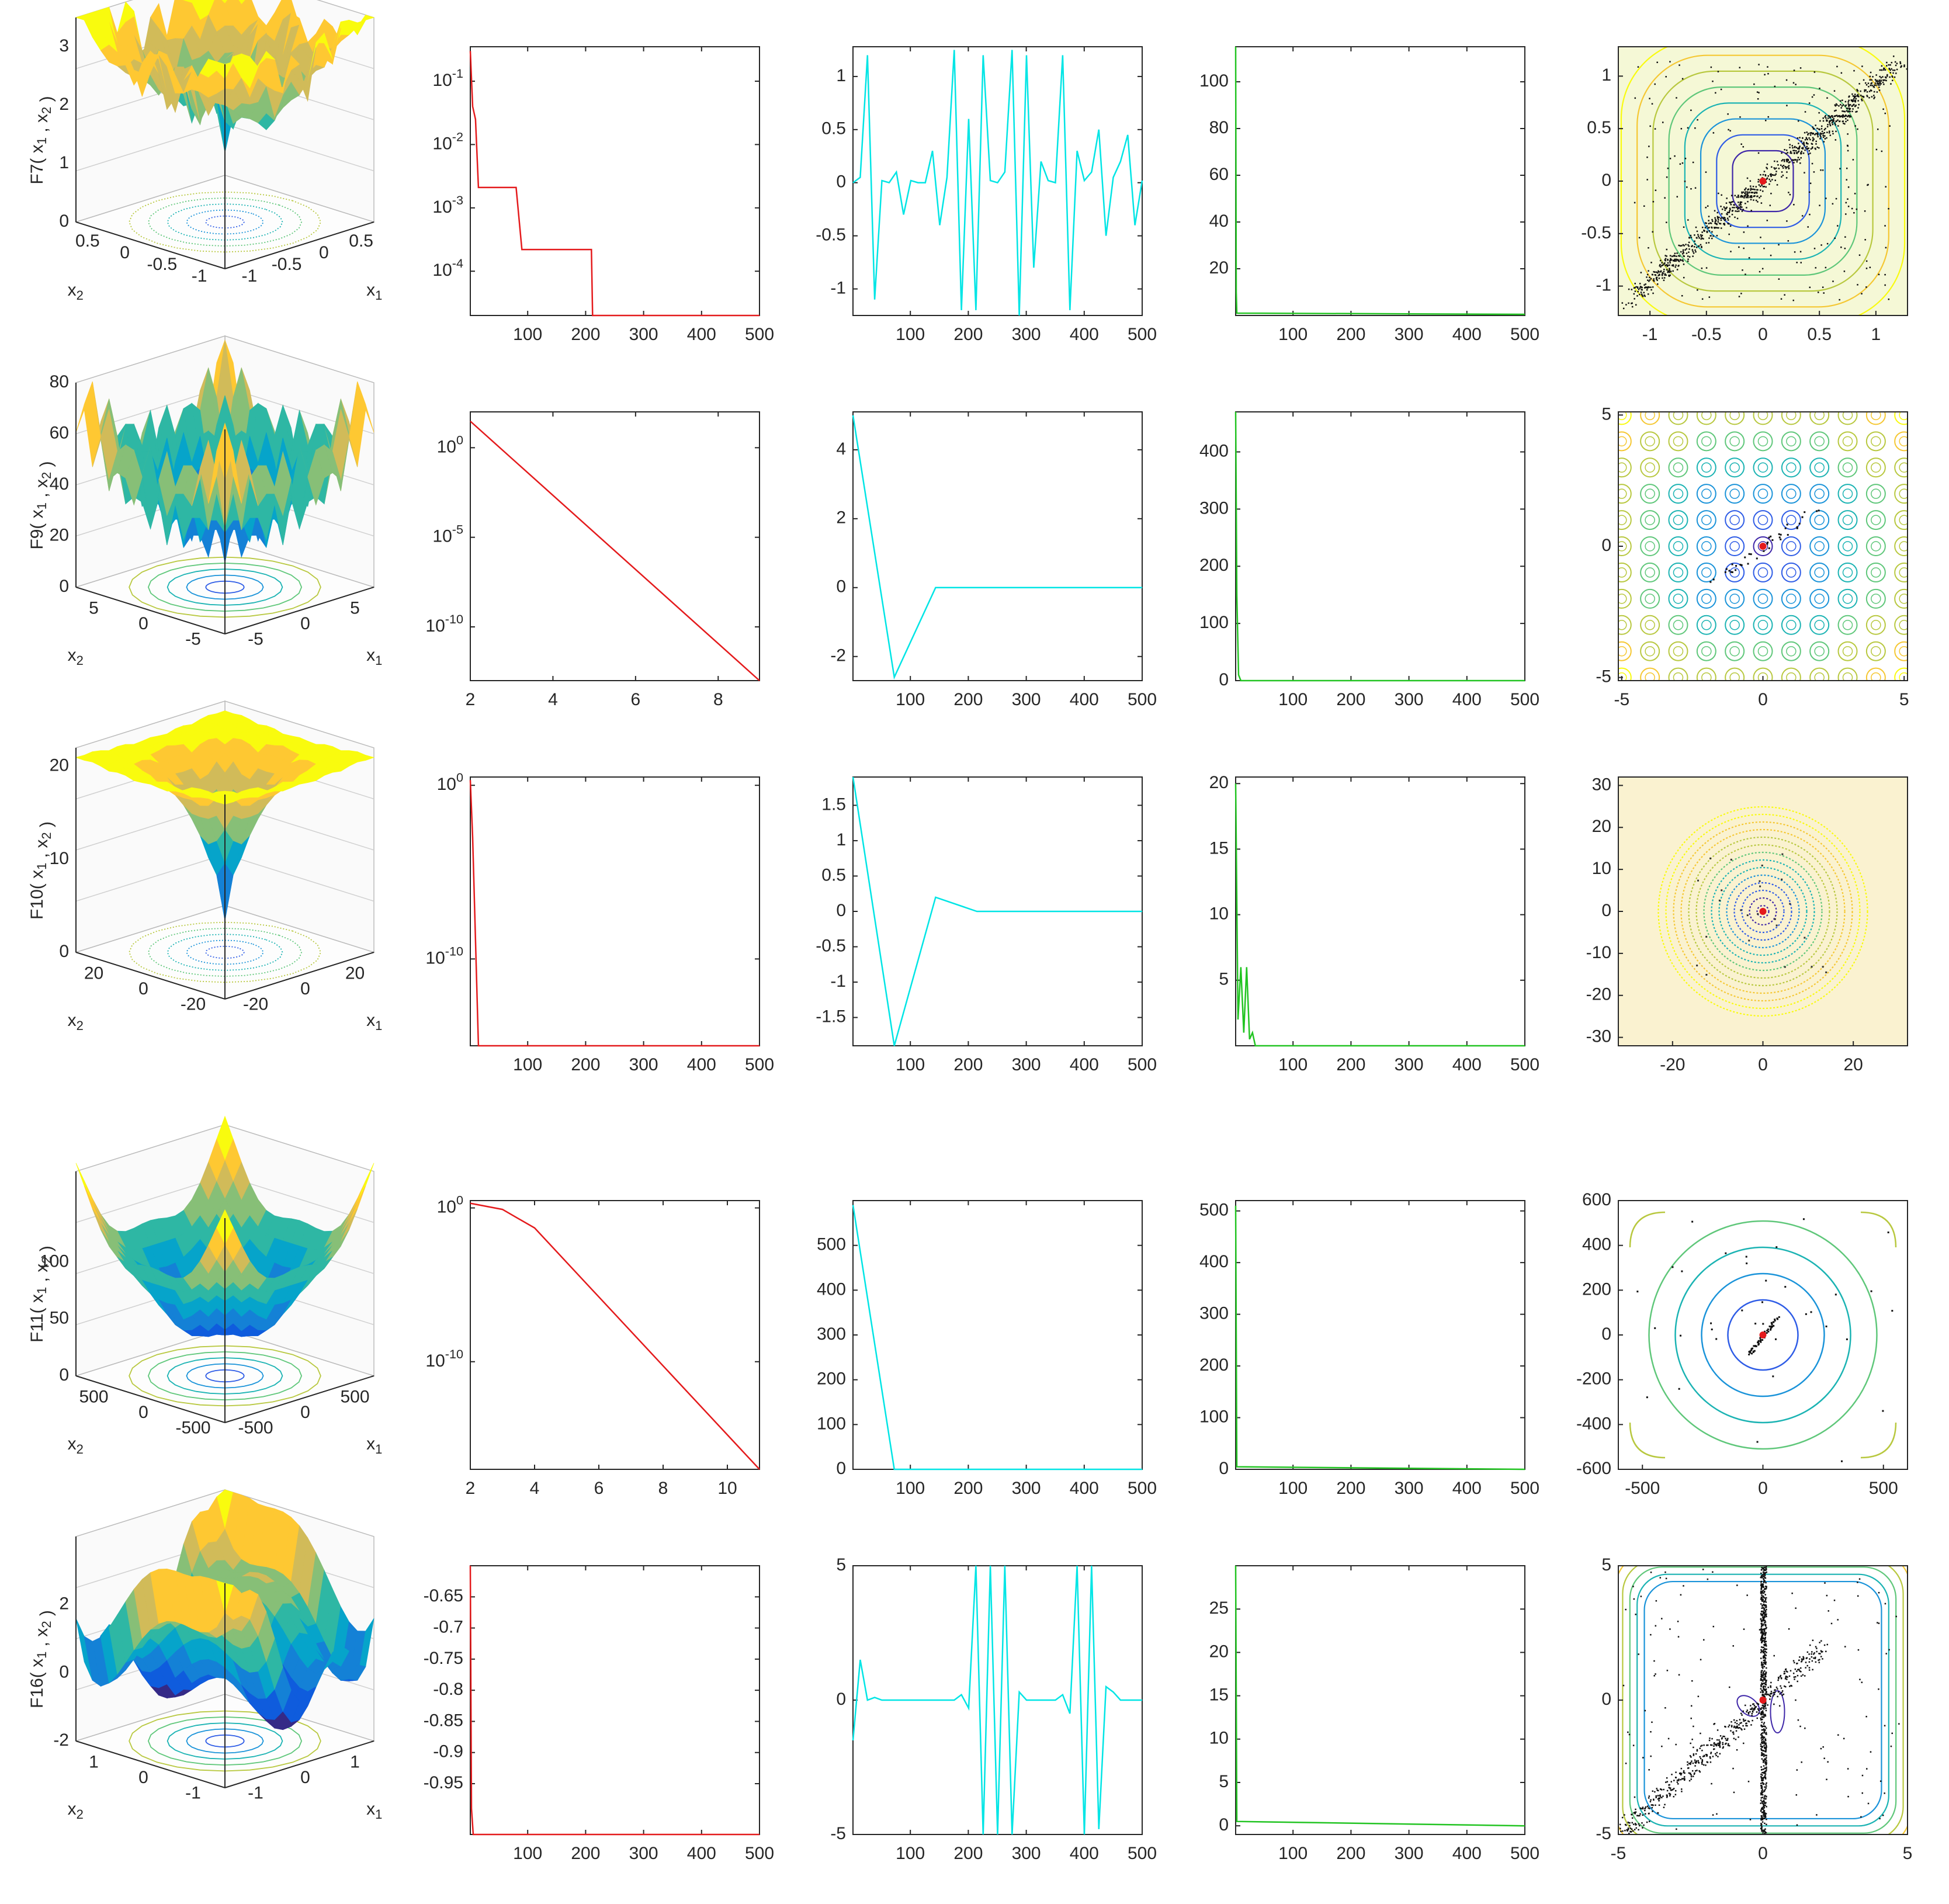 The image size is (1949, 1904). What do you see at coordinates (615, 551) in the screenshot?
I see `convergence-line` at bounding box center [615, 551].